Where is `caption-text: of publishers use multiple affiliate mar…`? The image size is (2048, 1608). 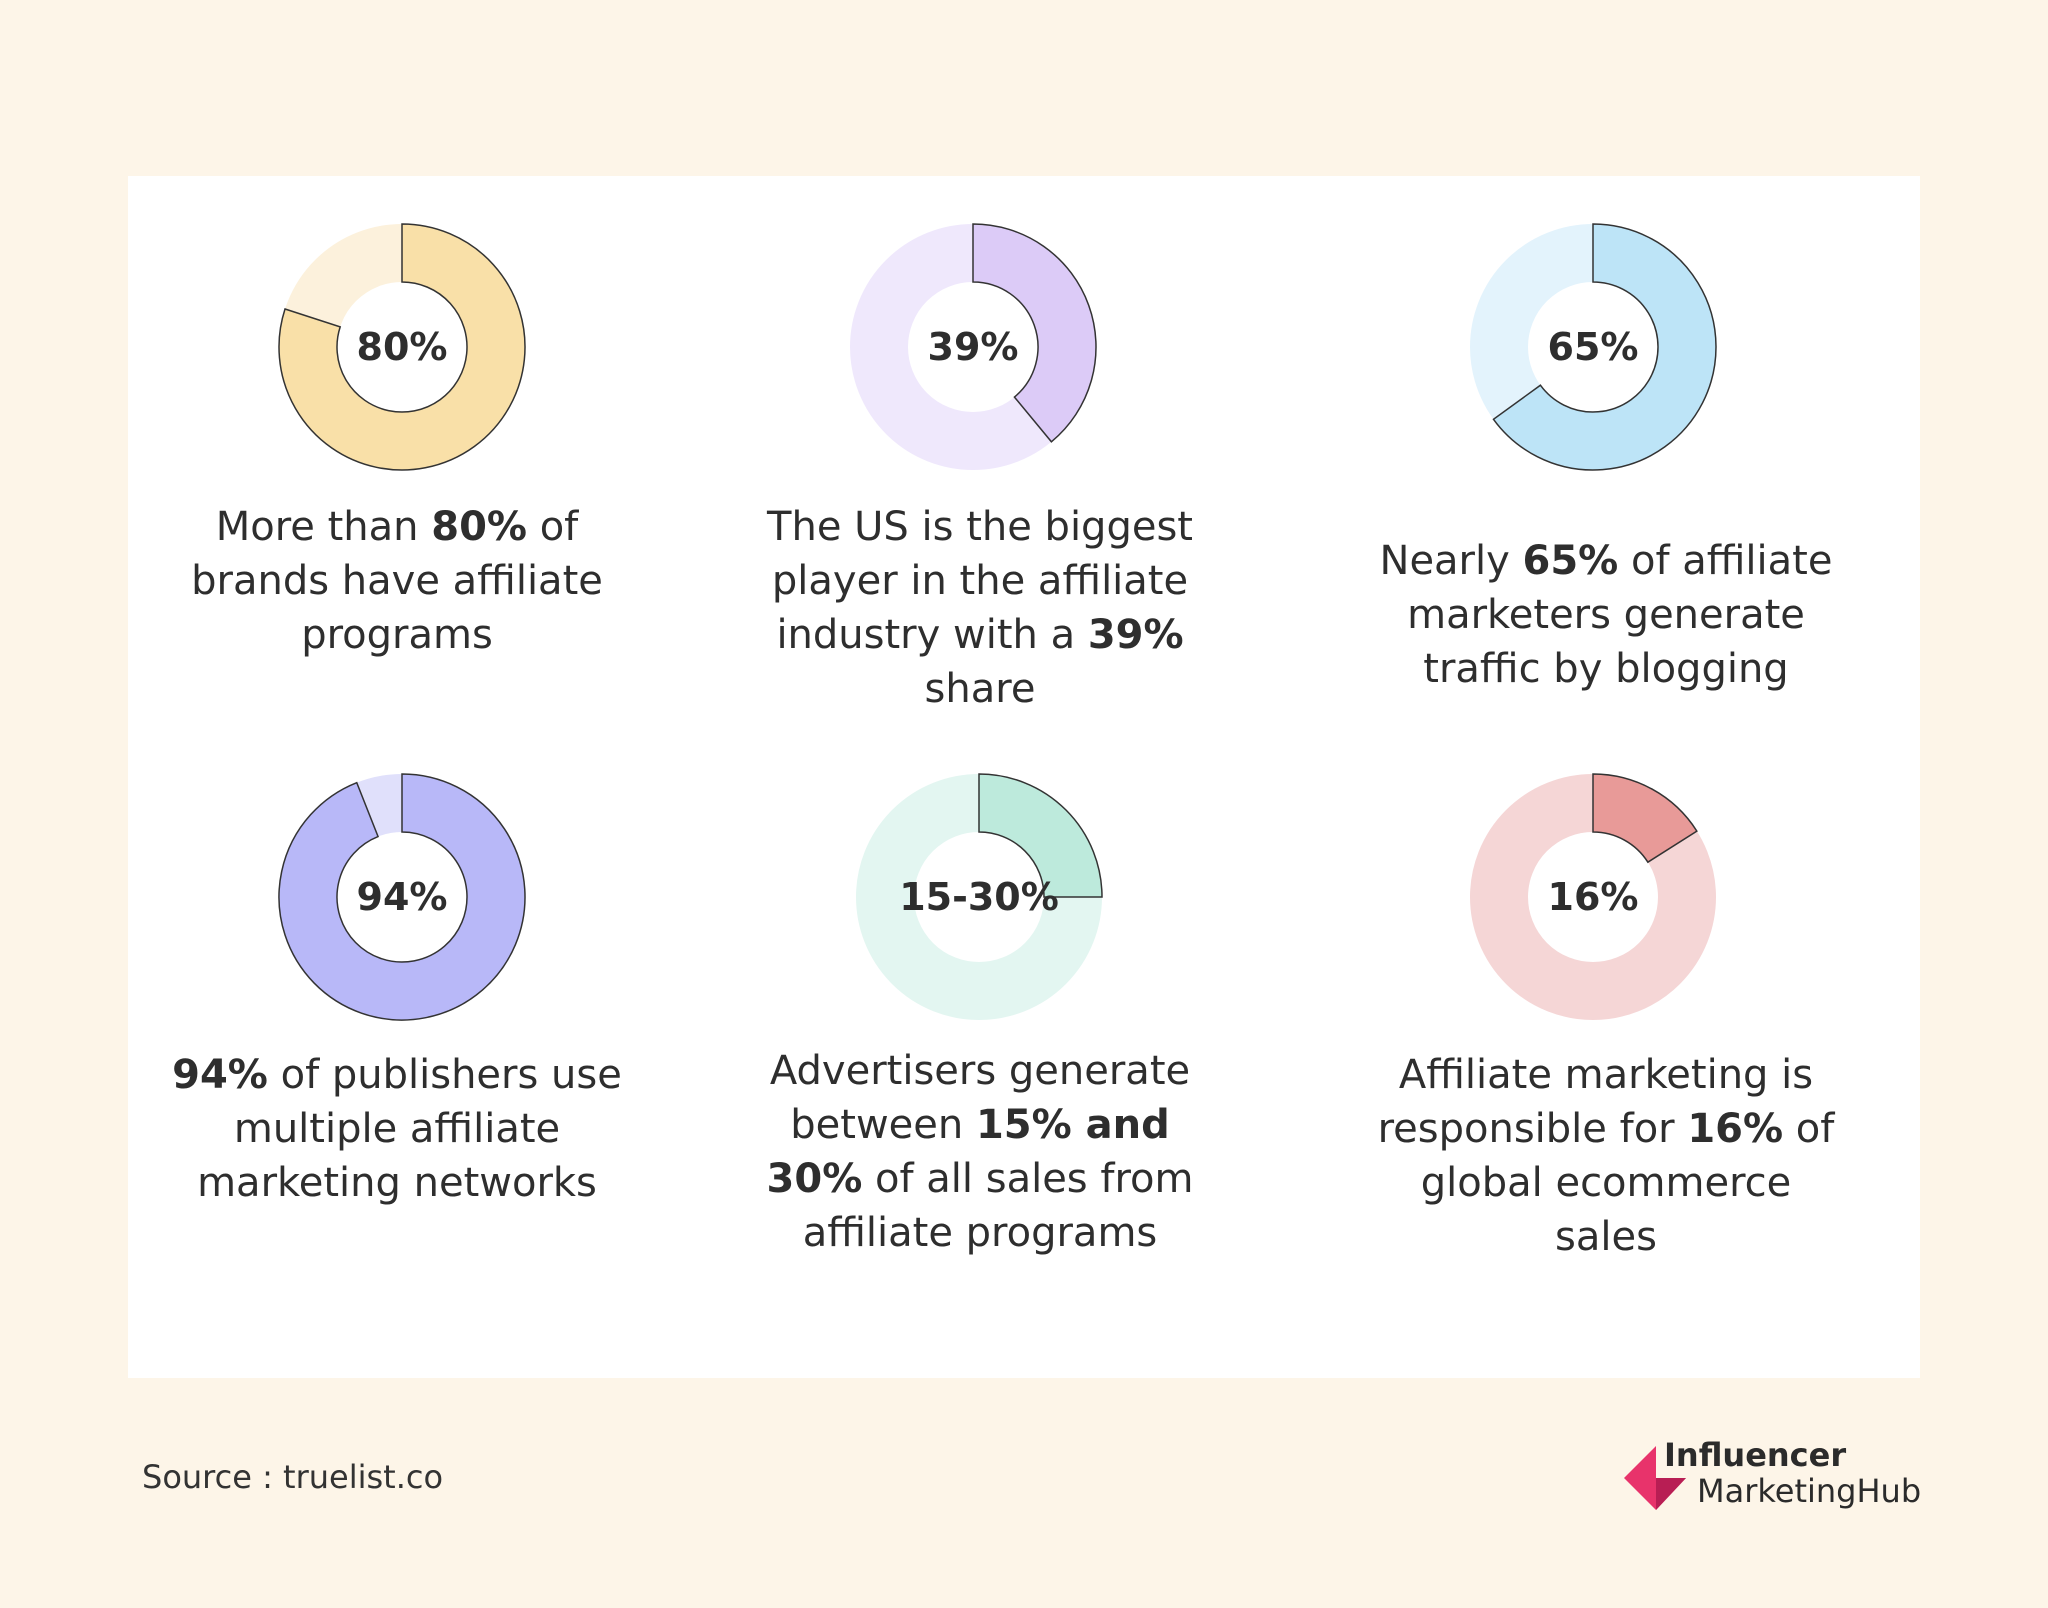
caption-text: of publishers use multiple affiliate mar… is located at coordinates (409, 1129).